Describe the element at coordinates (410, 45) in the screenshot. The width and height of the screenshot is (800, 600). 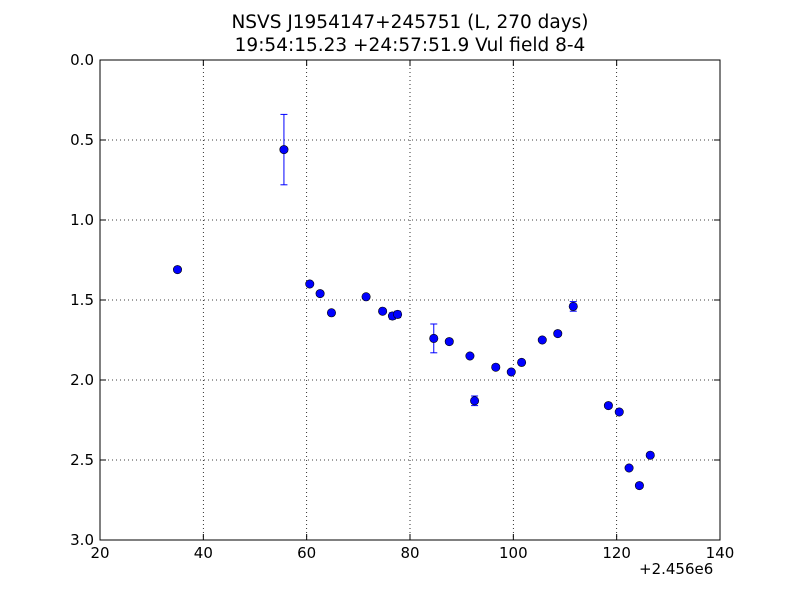
I see `chart-subtitle: 19:54:15.23 +24:57:51.9 Vul field 8-4` at that location.